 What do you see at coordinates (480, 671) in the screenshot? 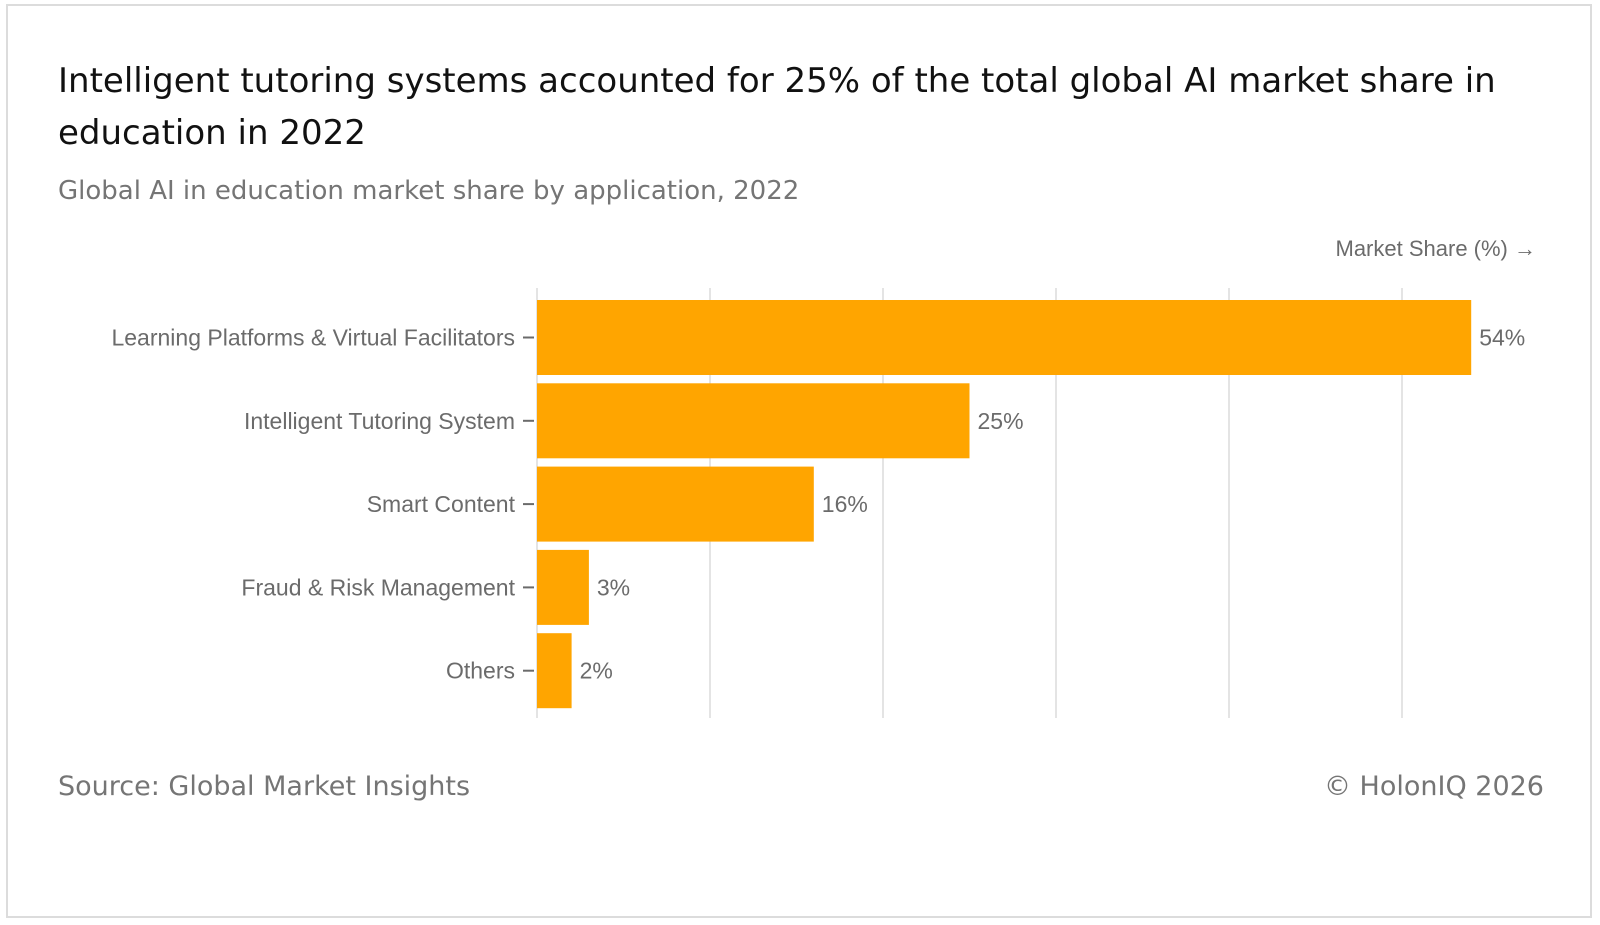
I see `category-label-4: Others` at bounding box center [480, 671].